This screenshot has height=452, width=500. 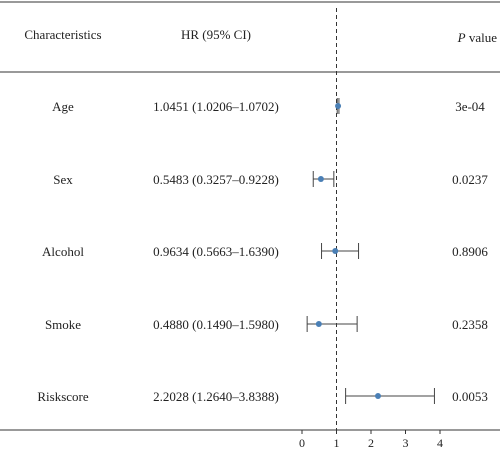 What do you see at coordinates (216, 106) in the screenshot?
I see `row-hr-ci: 1.0451 (1.0206–1.0702)` at bounding box center [216, 106].